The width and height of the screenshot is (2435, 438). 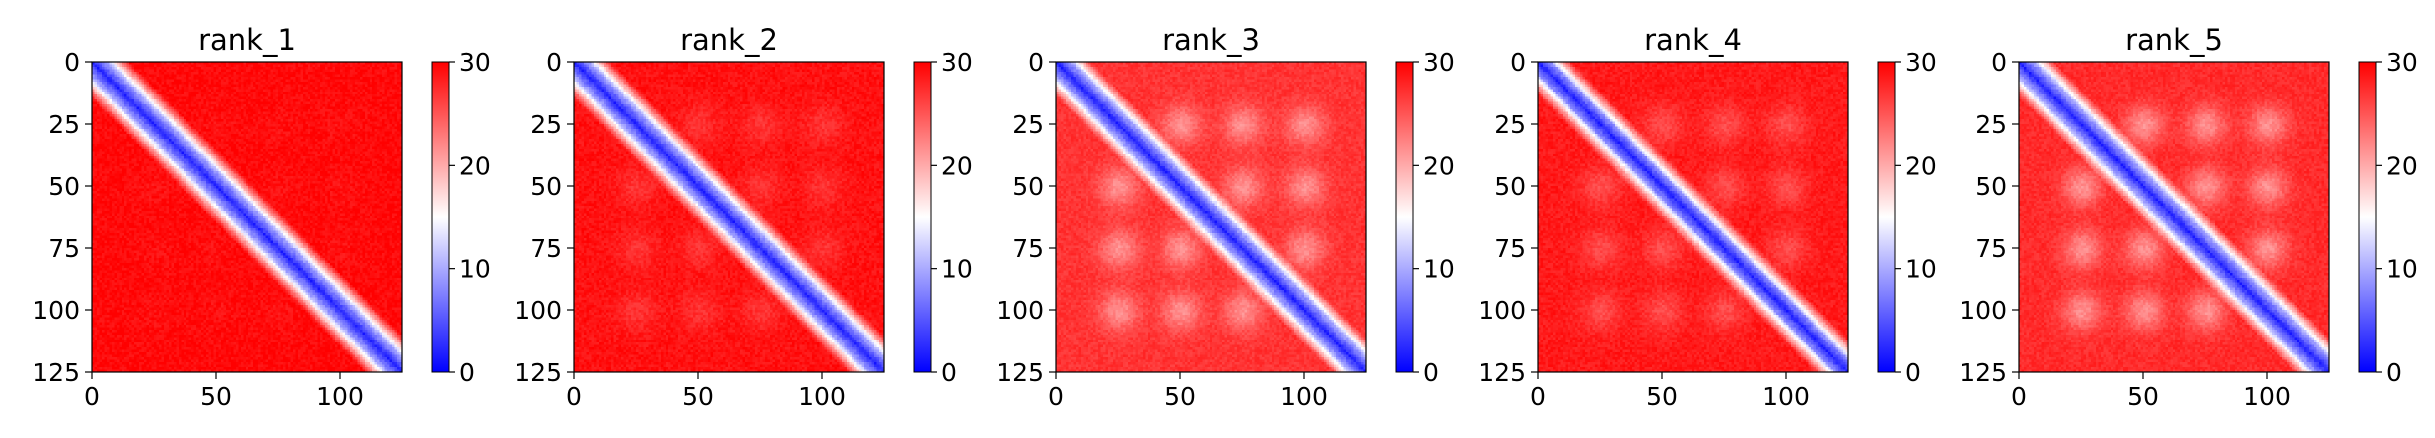 What do you see at coordinates (1211, 40) in the screenshot?
I see `panel-title: rank_3` at bounding box center [1211, 40].